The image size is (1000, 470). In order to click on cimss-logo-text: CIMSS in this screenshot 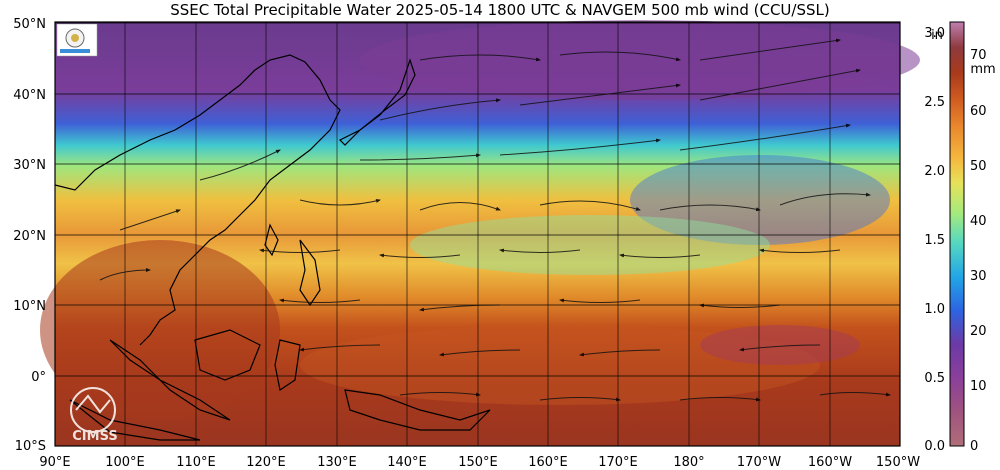, I will do `click(94, 436)`.